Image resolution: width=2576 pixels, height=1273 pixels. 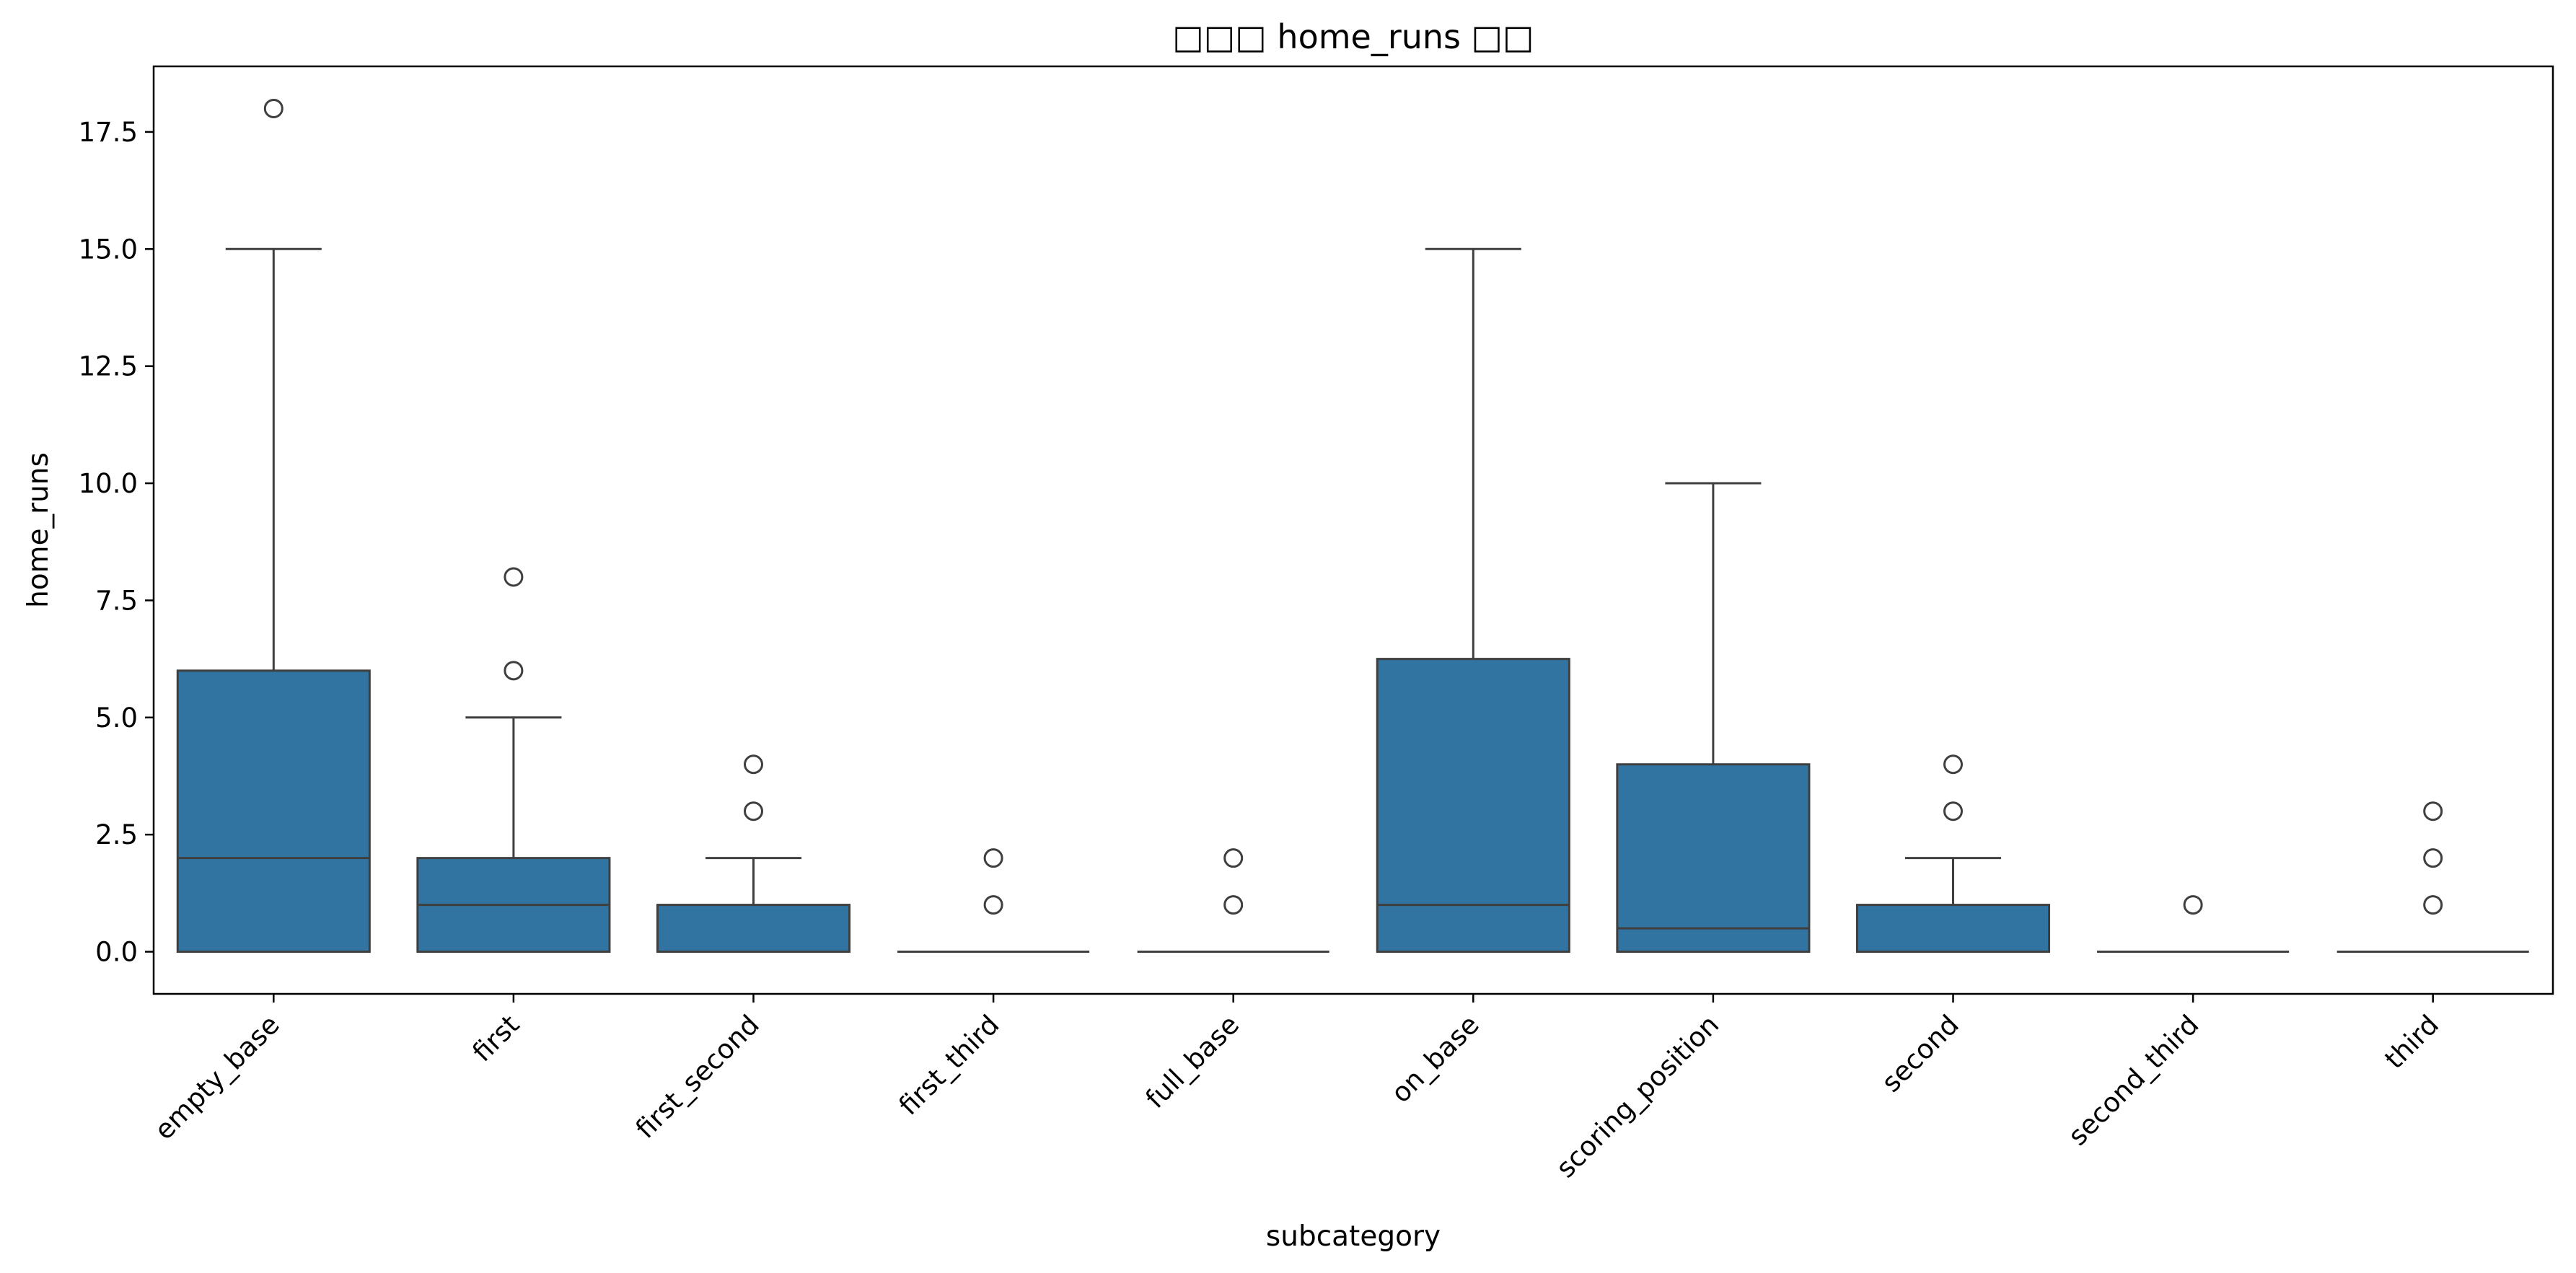 What do you see at coordinates (108, 132) in the screenshot?
I see `y-tick-label: 17.5` at bounding box center [108, 132].